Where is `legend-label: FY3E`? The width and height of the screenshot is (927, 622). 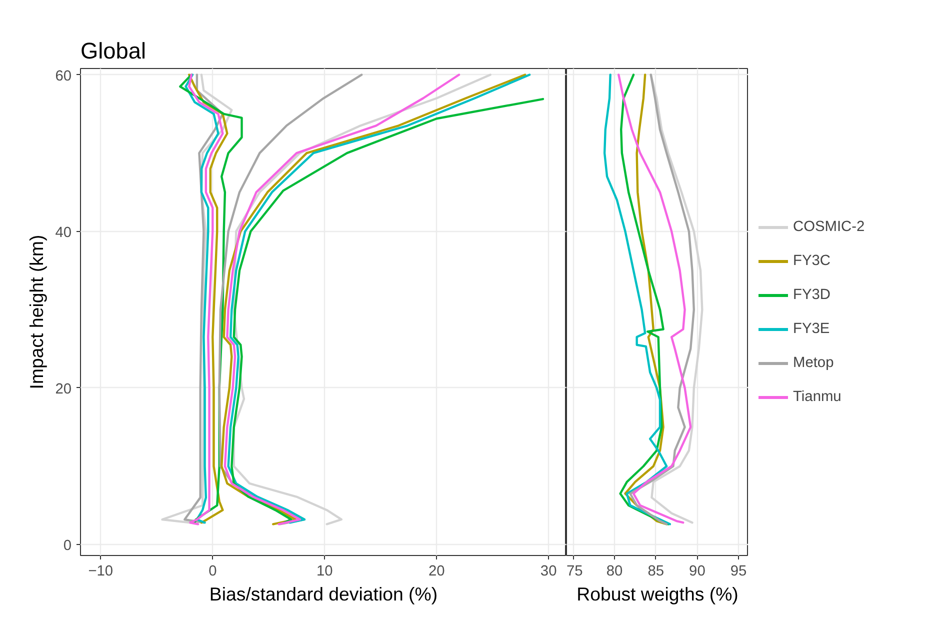 legend-label: FY3E is located at coordinates (811, 328).